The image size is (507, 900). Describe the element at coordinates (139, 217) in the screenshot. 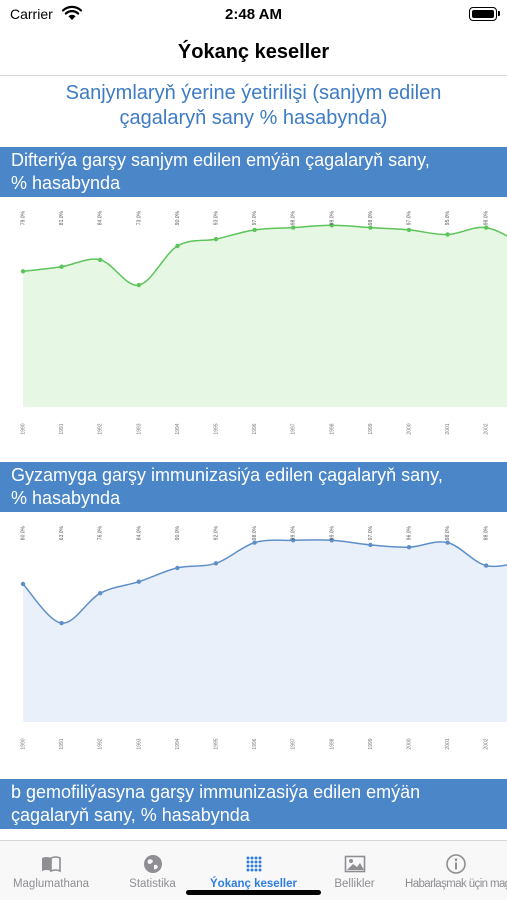

I see `data-label: 73.0%` at that location.